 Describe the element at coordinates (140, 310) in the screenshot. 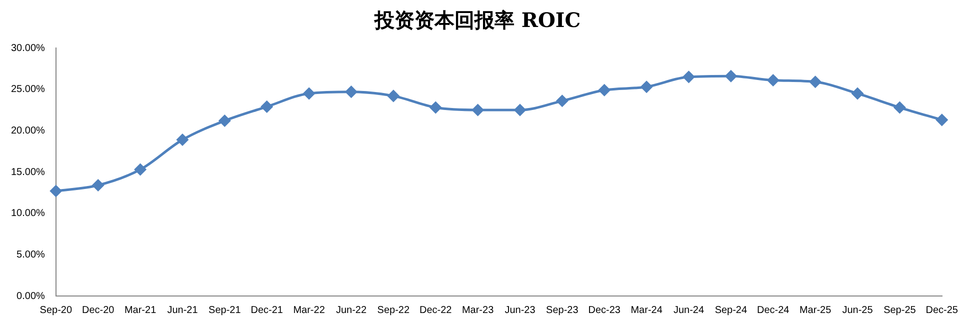

I see `x-tick-label: Mar-21` at that location.